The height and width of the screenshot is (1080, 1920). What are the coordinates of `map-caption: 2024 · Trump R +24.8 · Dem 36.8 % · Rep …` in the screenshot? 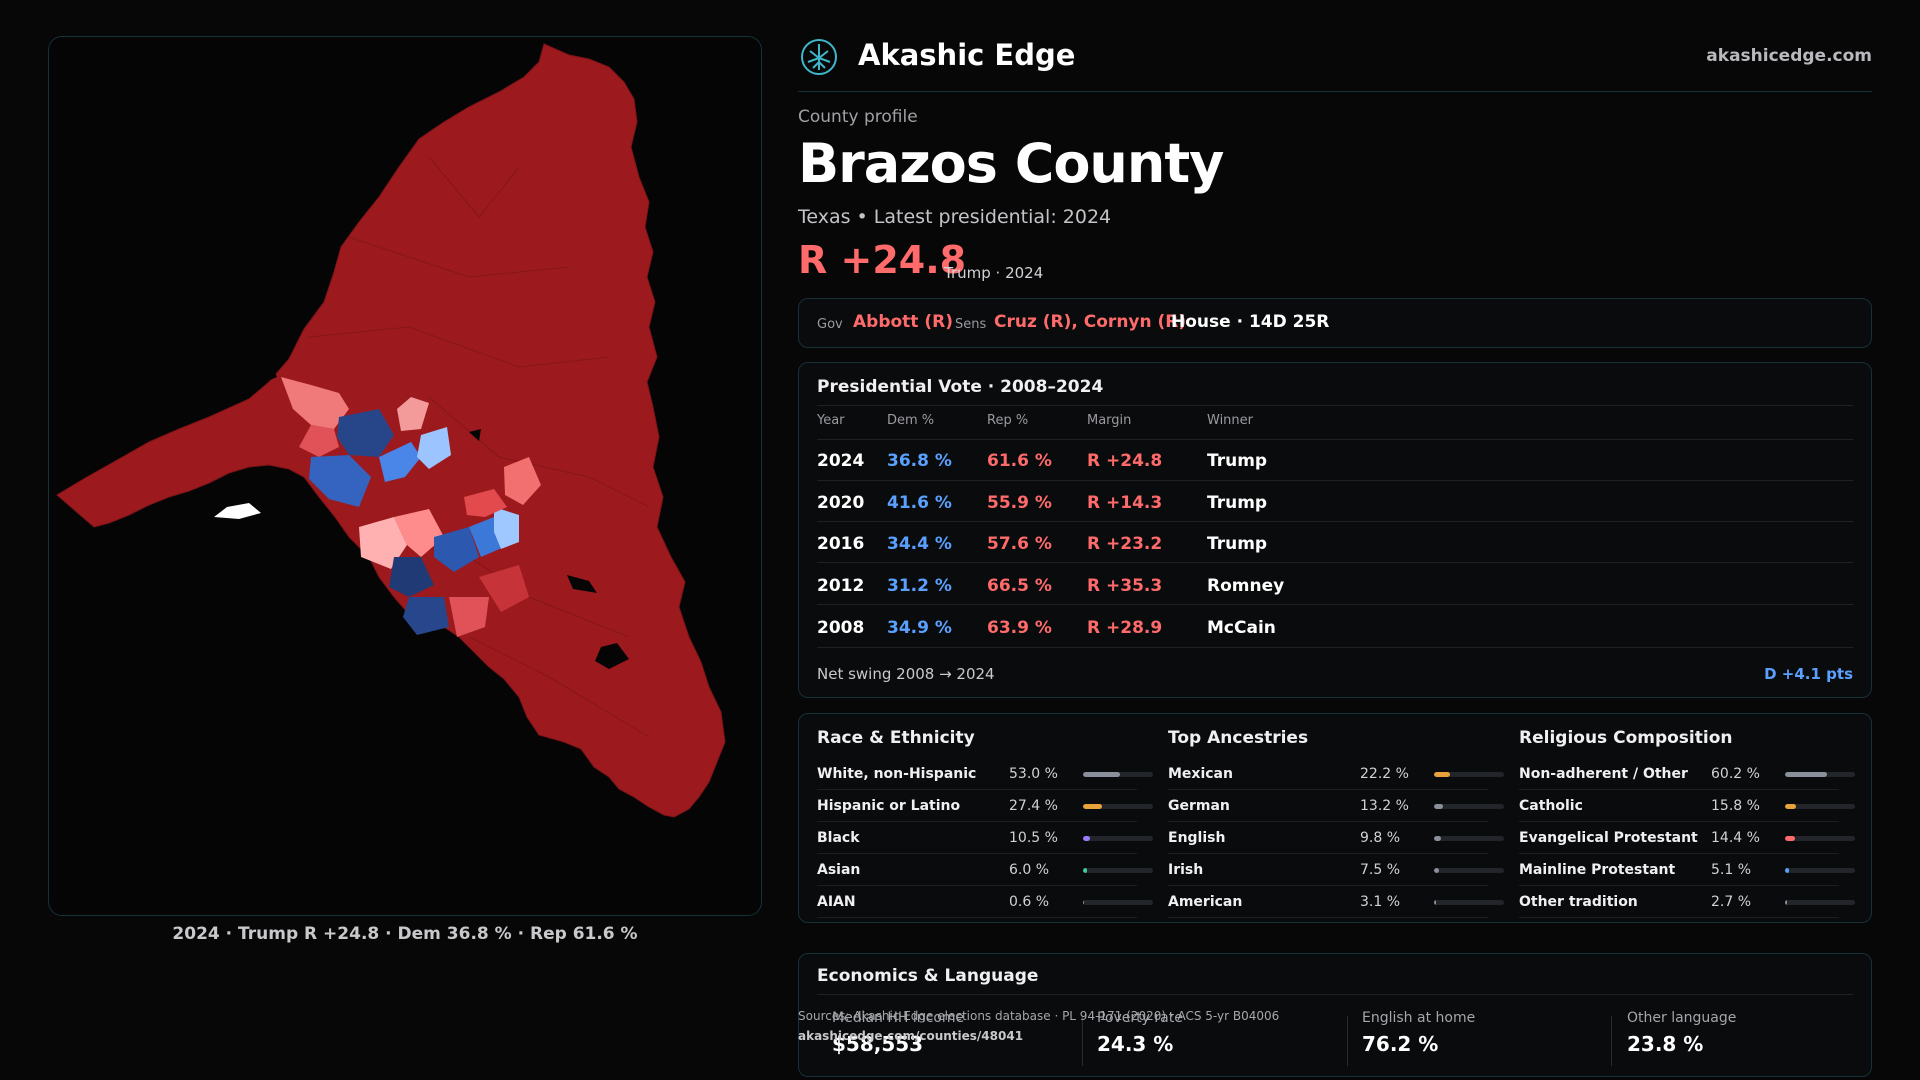 It's located at (405, 934).